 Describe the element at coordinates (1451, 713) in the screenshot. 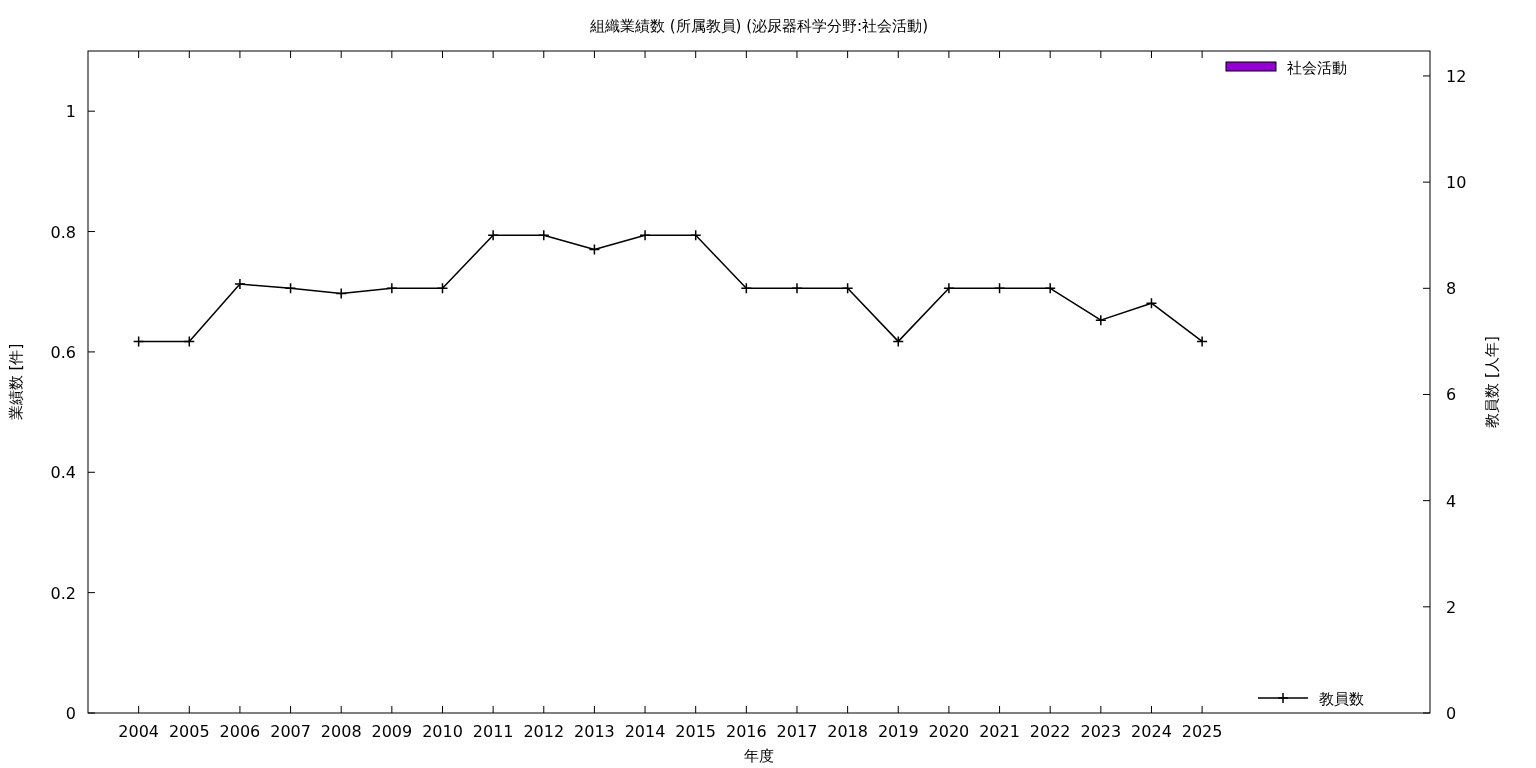

I see `y2-tick-label: 0` at that location.